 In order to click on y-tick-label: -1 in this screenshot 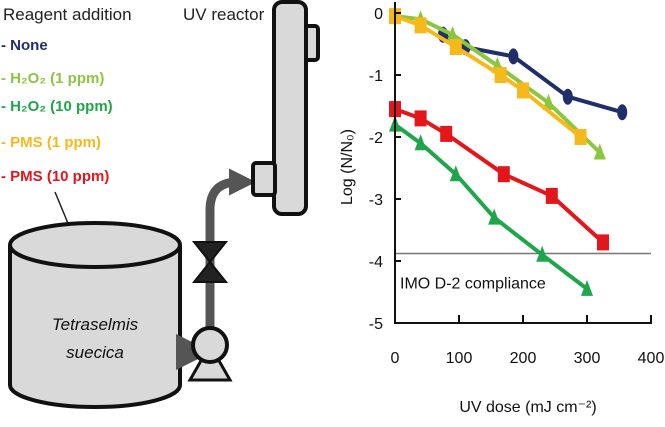, I will do `click(376, 76)`.